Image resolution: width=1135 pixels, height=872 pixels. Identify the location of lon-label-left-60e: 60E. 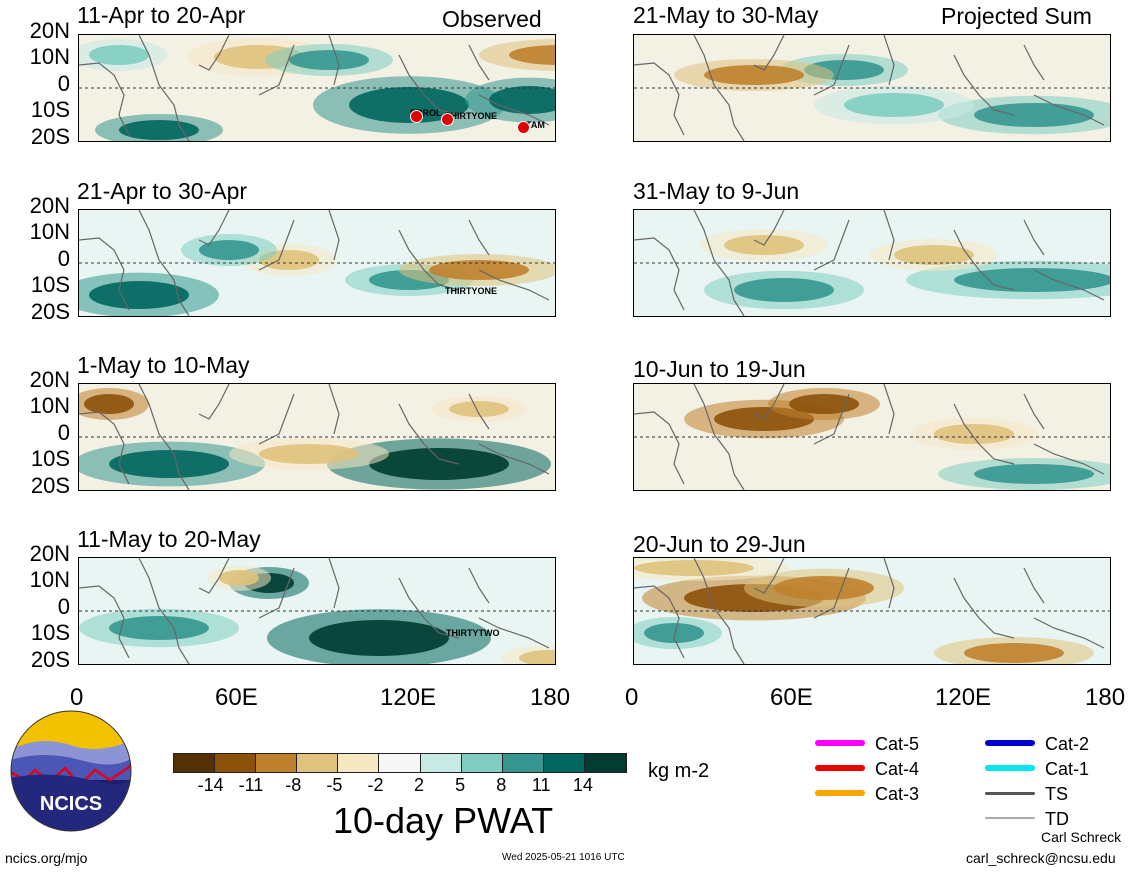
(236, 697).